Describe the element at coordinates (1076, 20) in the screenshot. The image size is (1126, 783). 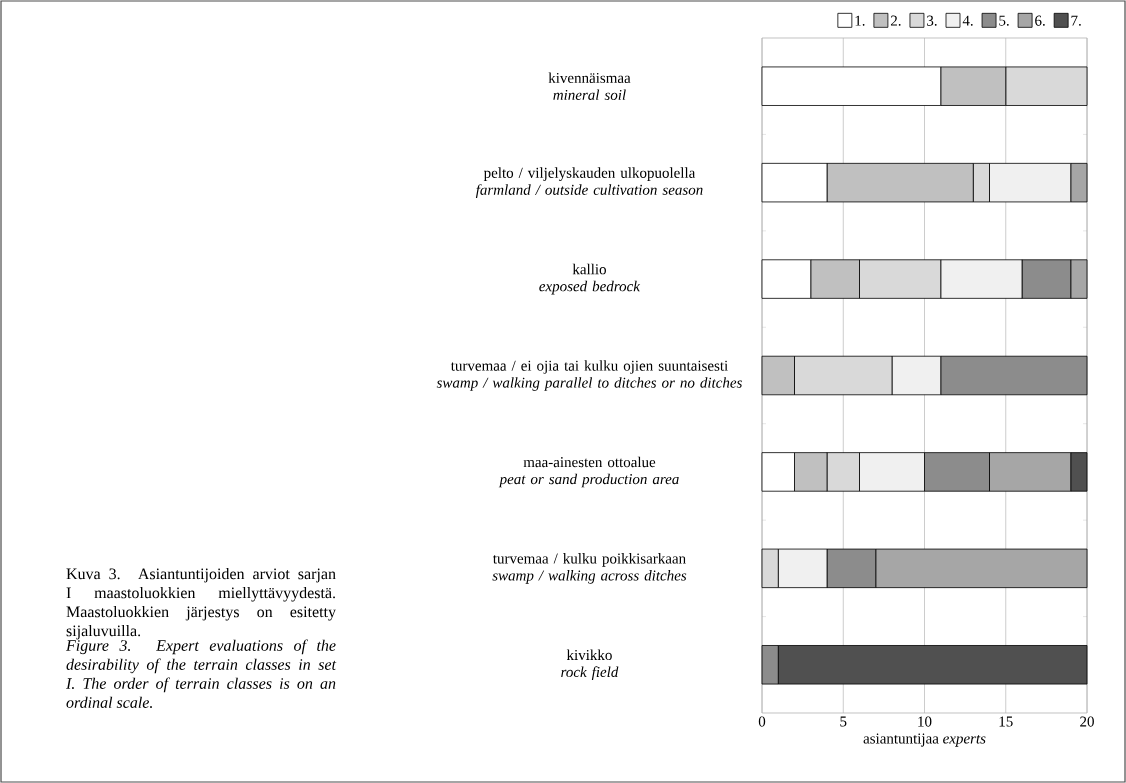
I see `legend-label: 7.` at that location.